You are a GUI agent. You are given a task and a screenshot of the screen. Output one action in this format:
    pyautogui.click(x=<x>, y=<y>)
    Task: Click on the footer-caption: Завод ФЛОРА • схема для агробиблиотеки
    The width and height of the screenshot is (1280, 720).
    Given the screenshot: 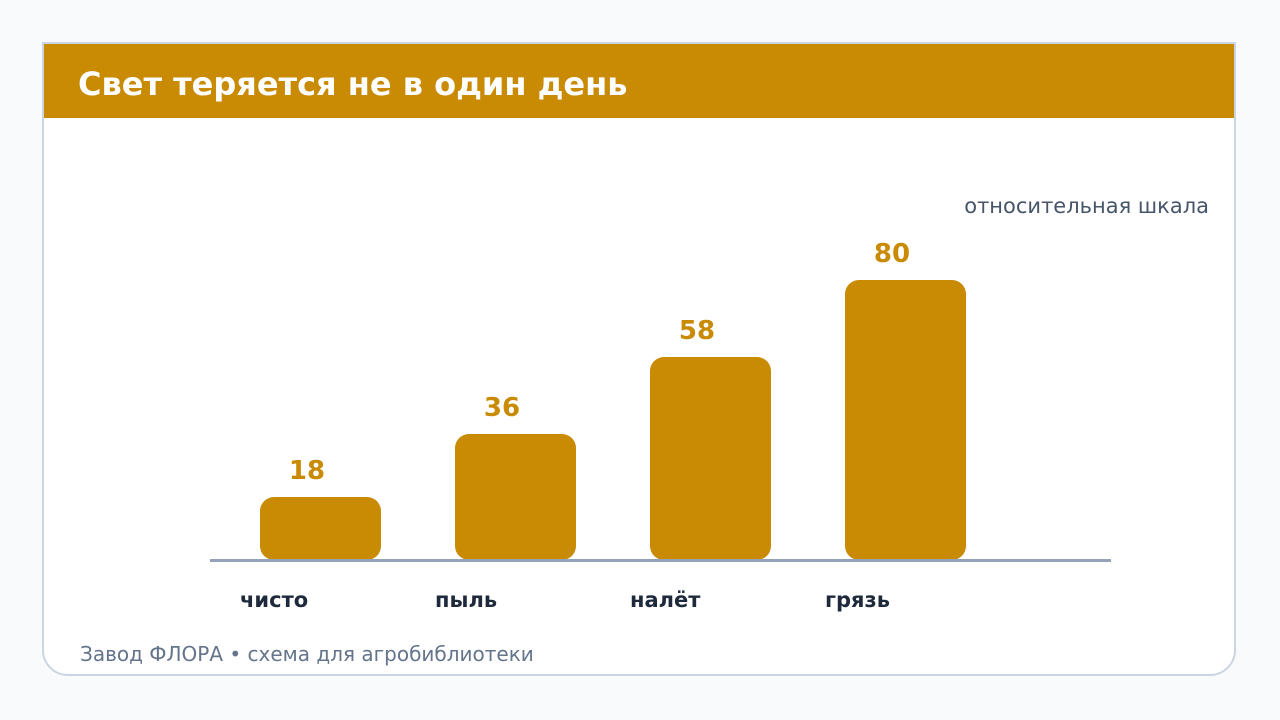 What is the action you would take?
    pyautogui.click(x=307, y=654)
    